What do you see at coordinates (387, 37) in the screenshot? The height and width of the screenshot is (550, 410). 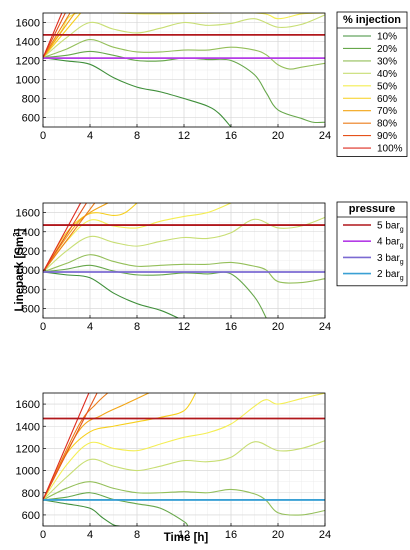 I see `injection-legend-item-label: 10%` at bounding box center [387, 37].